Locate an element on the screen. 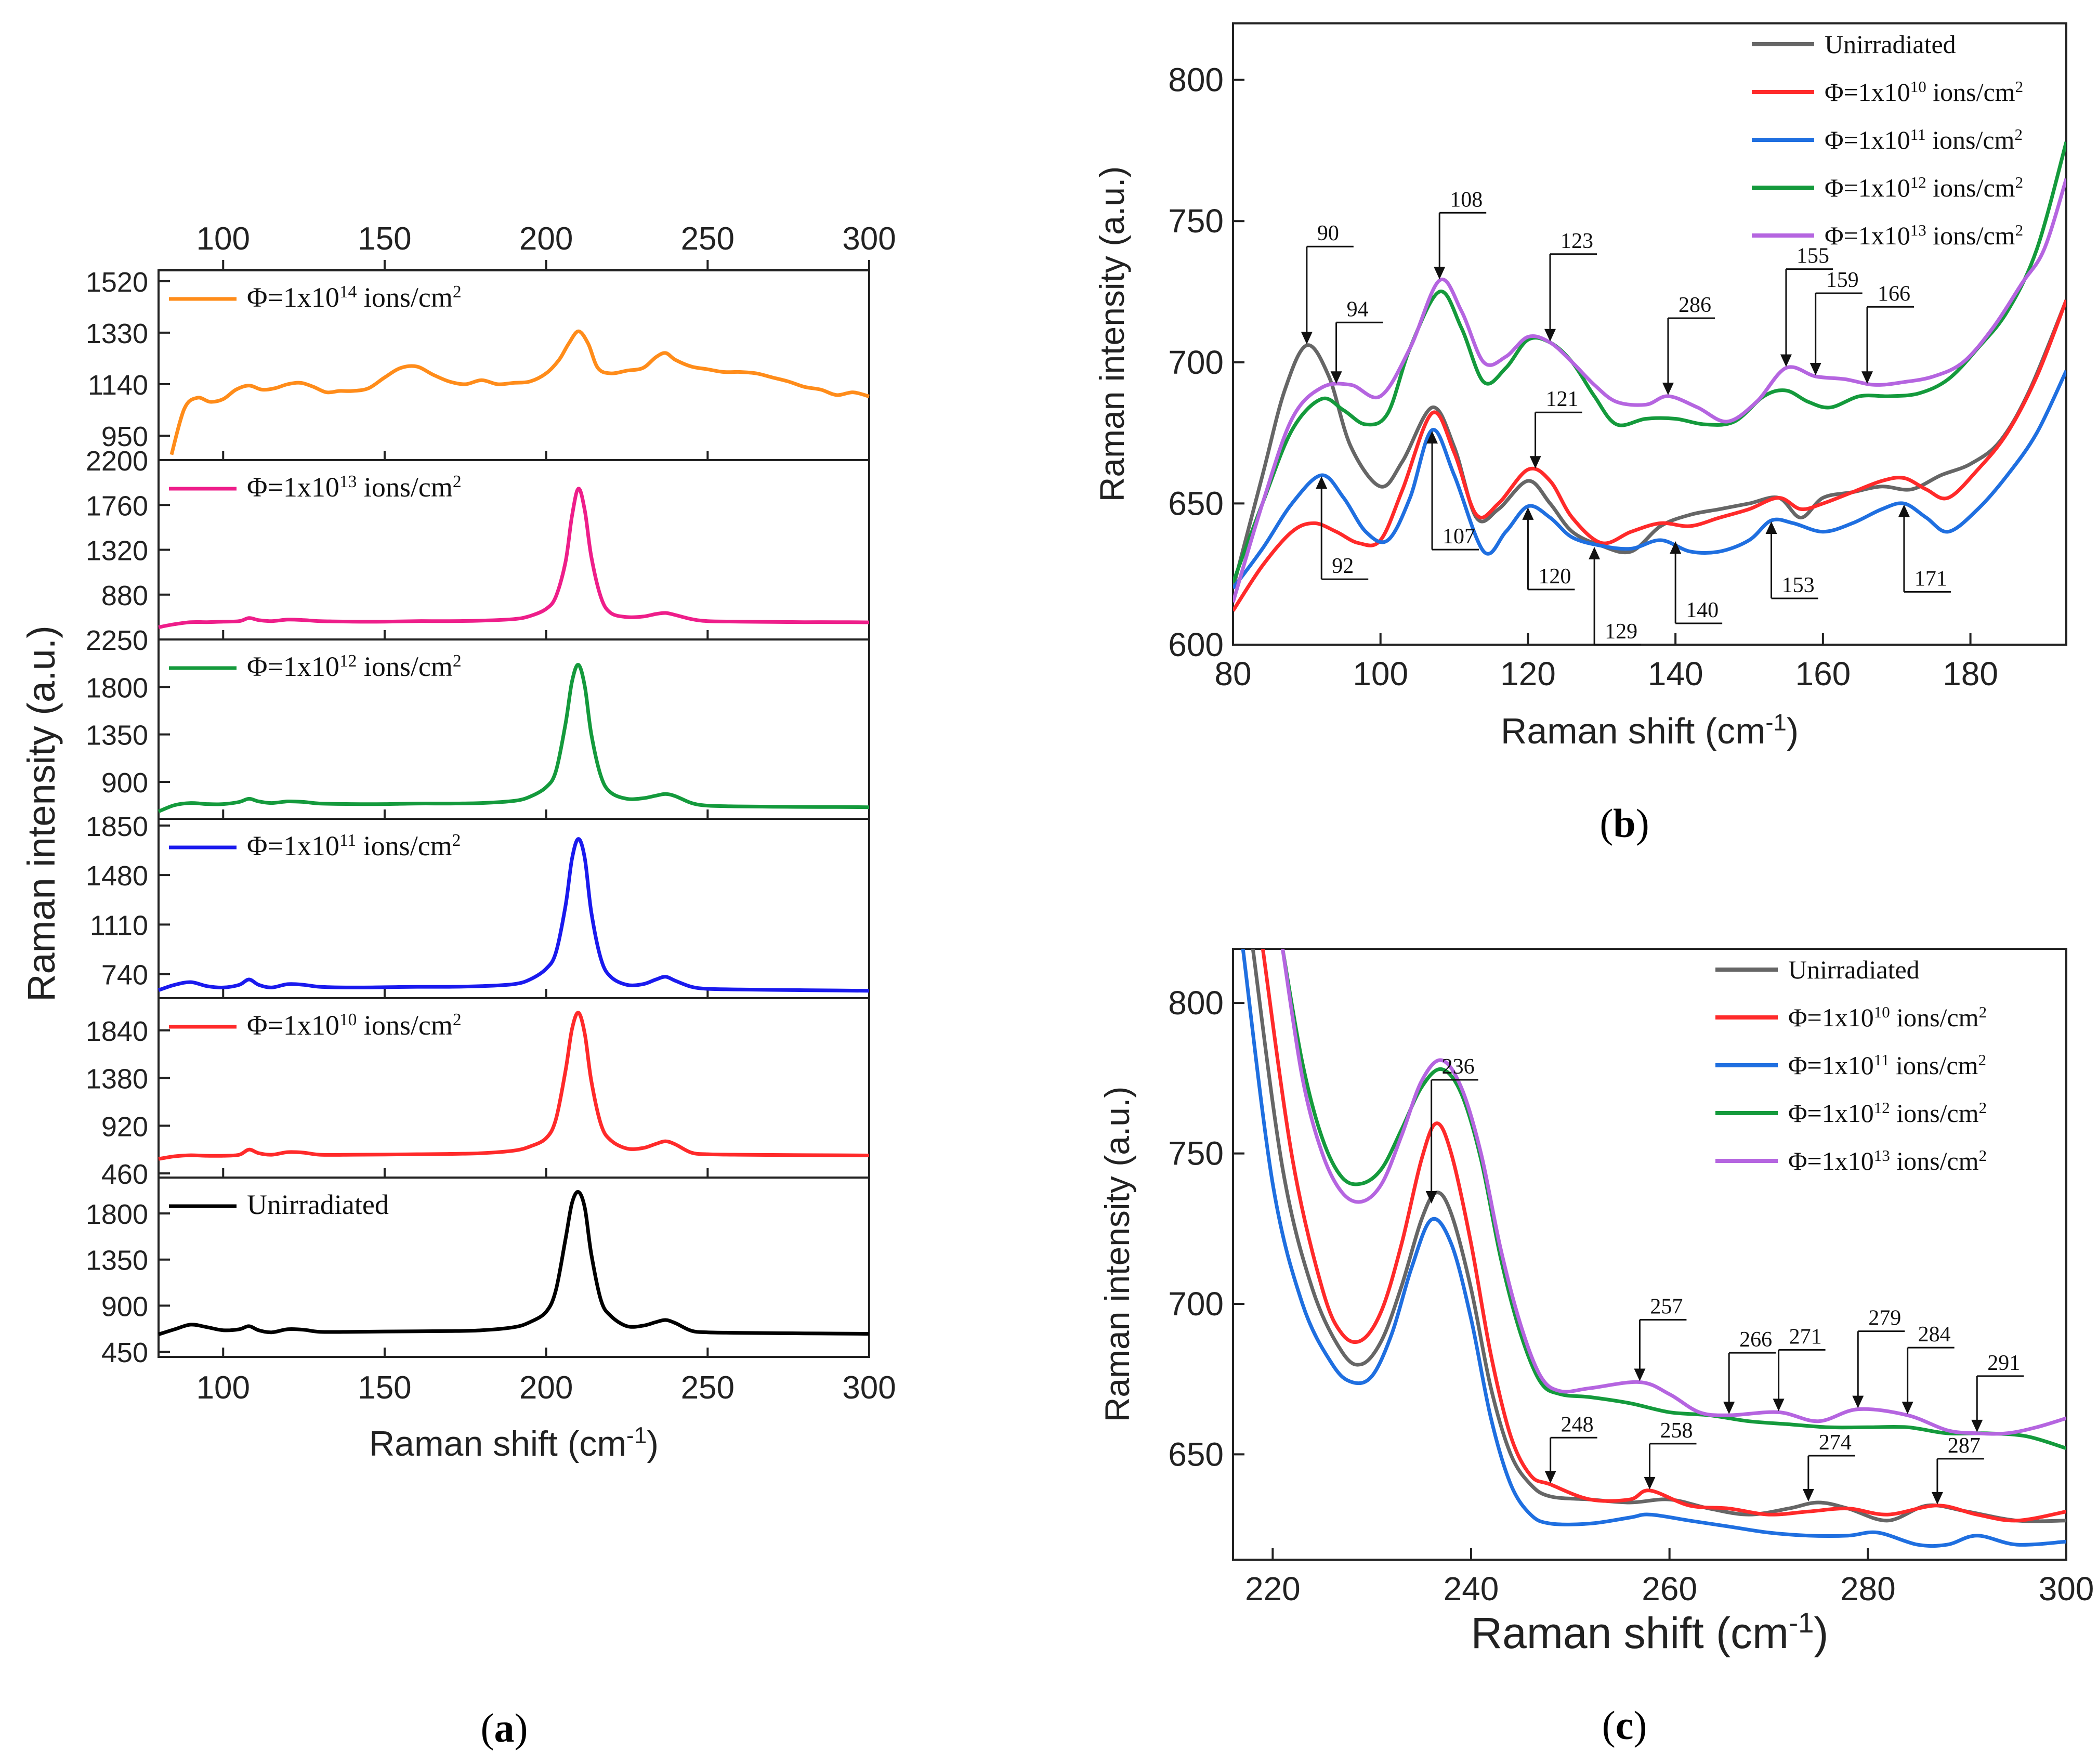 This screenshot has width=2098, height=1764. x-tick-label: 220 is located at coordinates (1273, 1589).